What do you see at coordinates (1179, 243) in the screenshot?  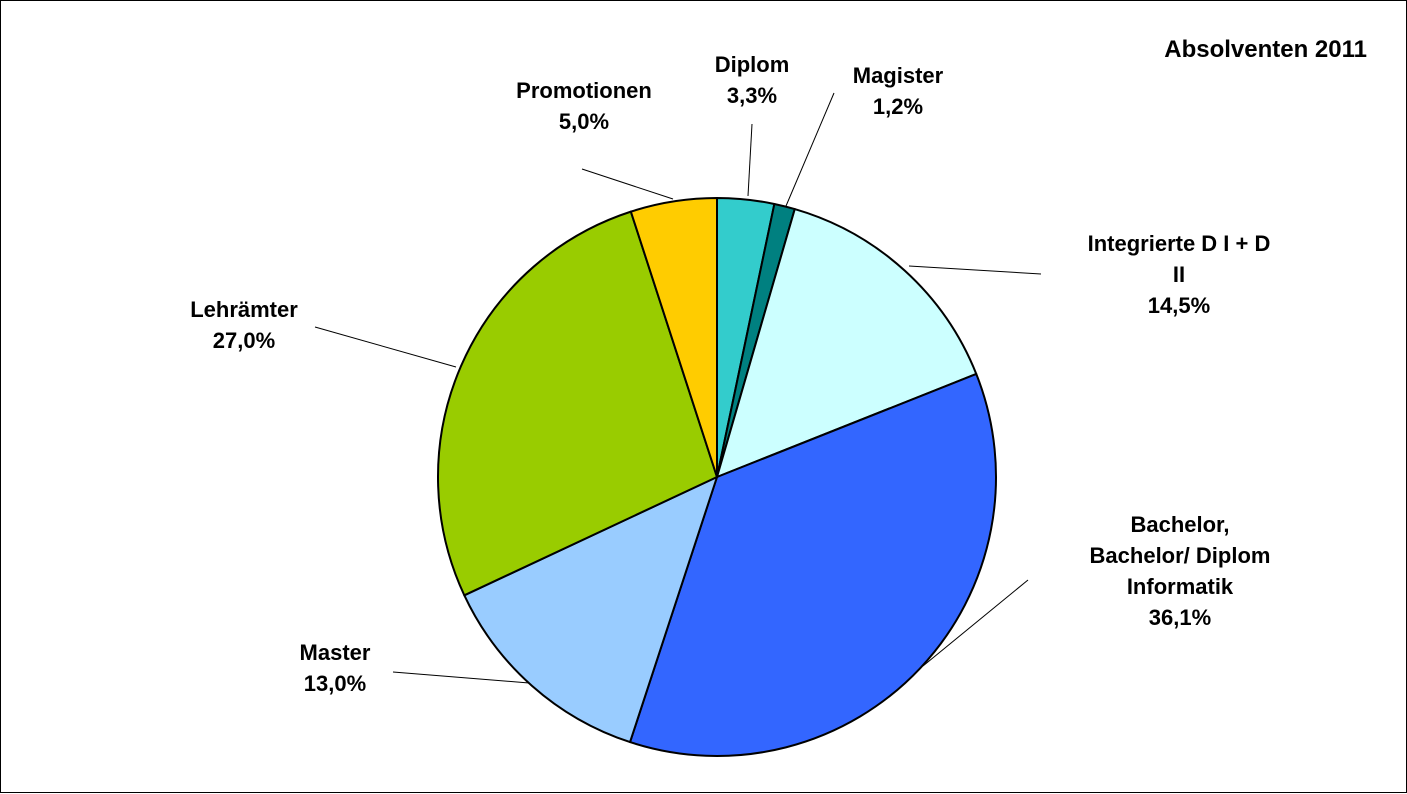 I see `slice-label-line: Integrierte D I + D` at bounding box center [1179, 243].